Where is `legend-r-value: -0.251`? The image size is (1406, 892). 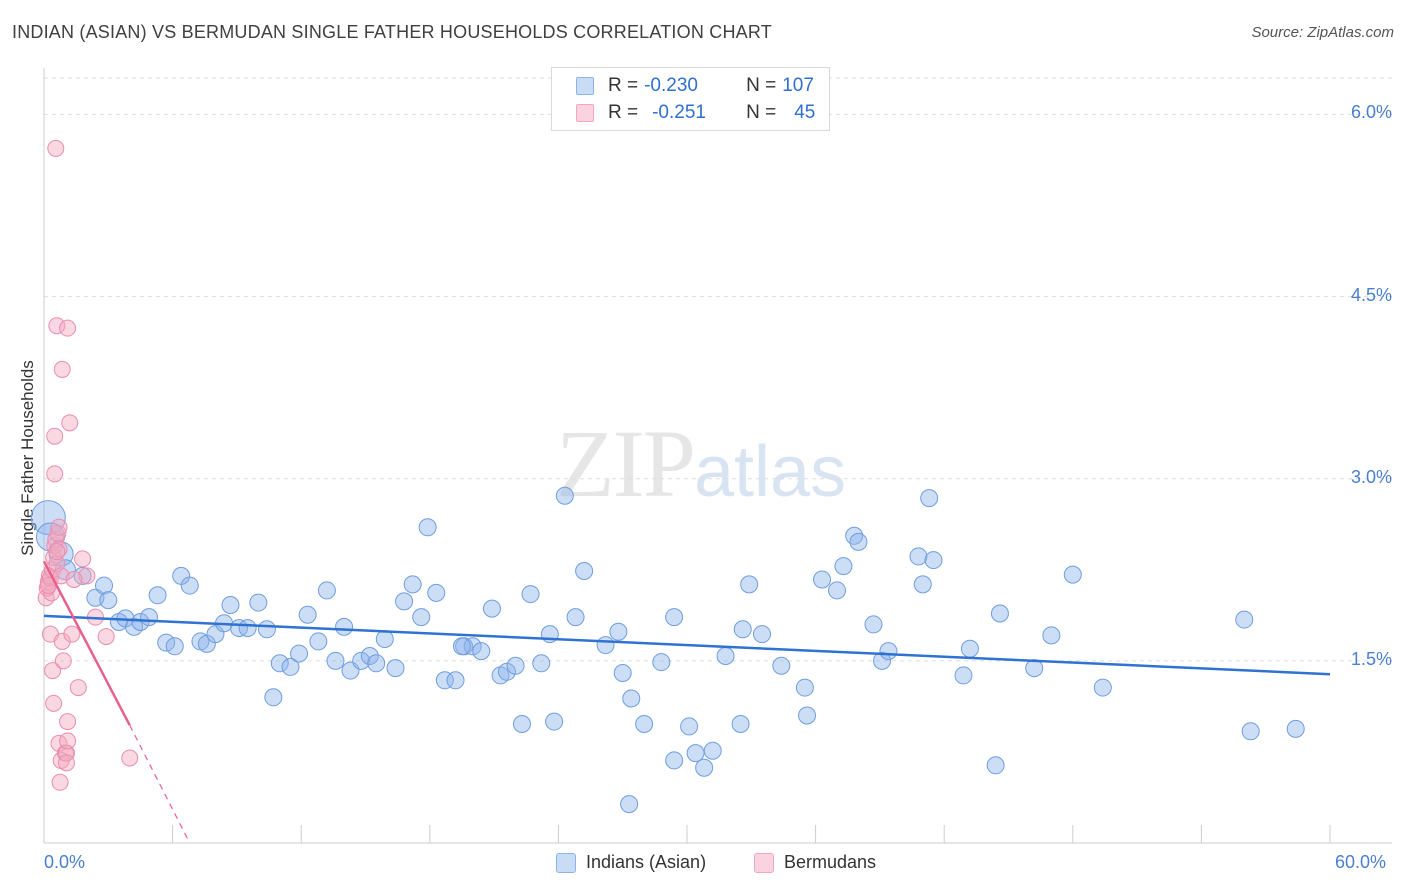
legend-r-value: -0.251 is located at coordinates (679, 112).